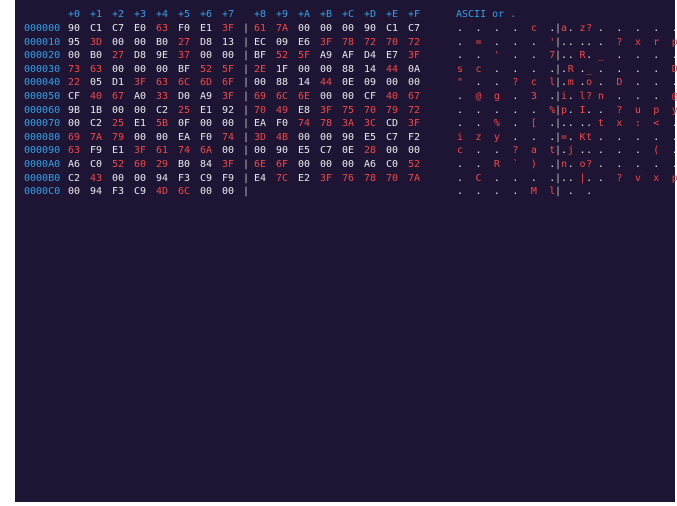  I want to click on hex-byte: A6, so click(74, 164).